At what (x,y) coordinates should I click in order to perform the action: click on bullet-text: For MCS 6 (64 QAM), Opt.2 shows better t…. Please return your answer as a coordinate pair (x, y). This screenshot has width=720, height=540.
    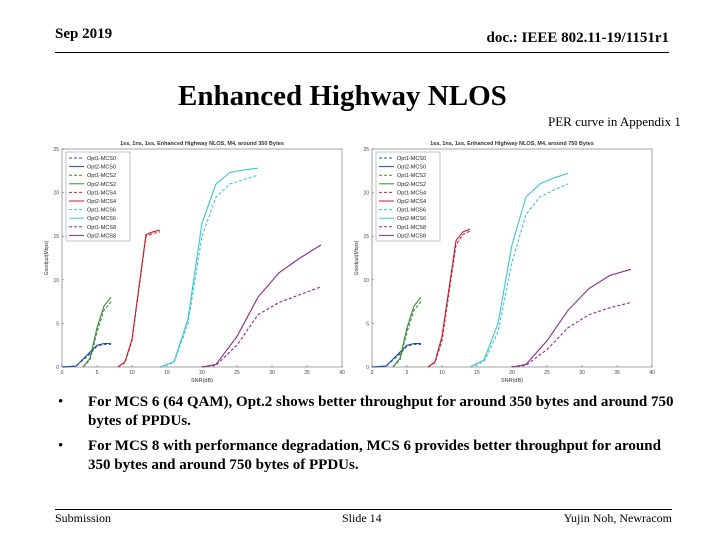
    Looking at the image, I should click on (381, 411).